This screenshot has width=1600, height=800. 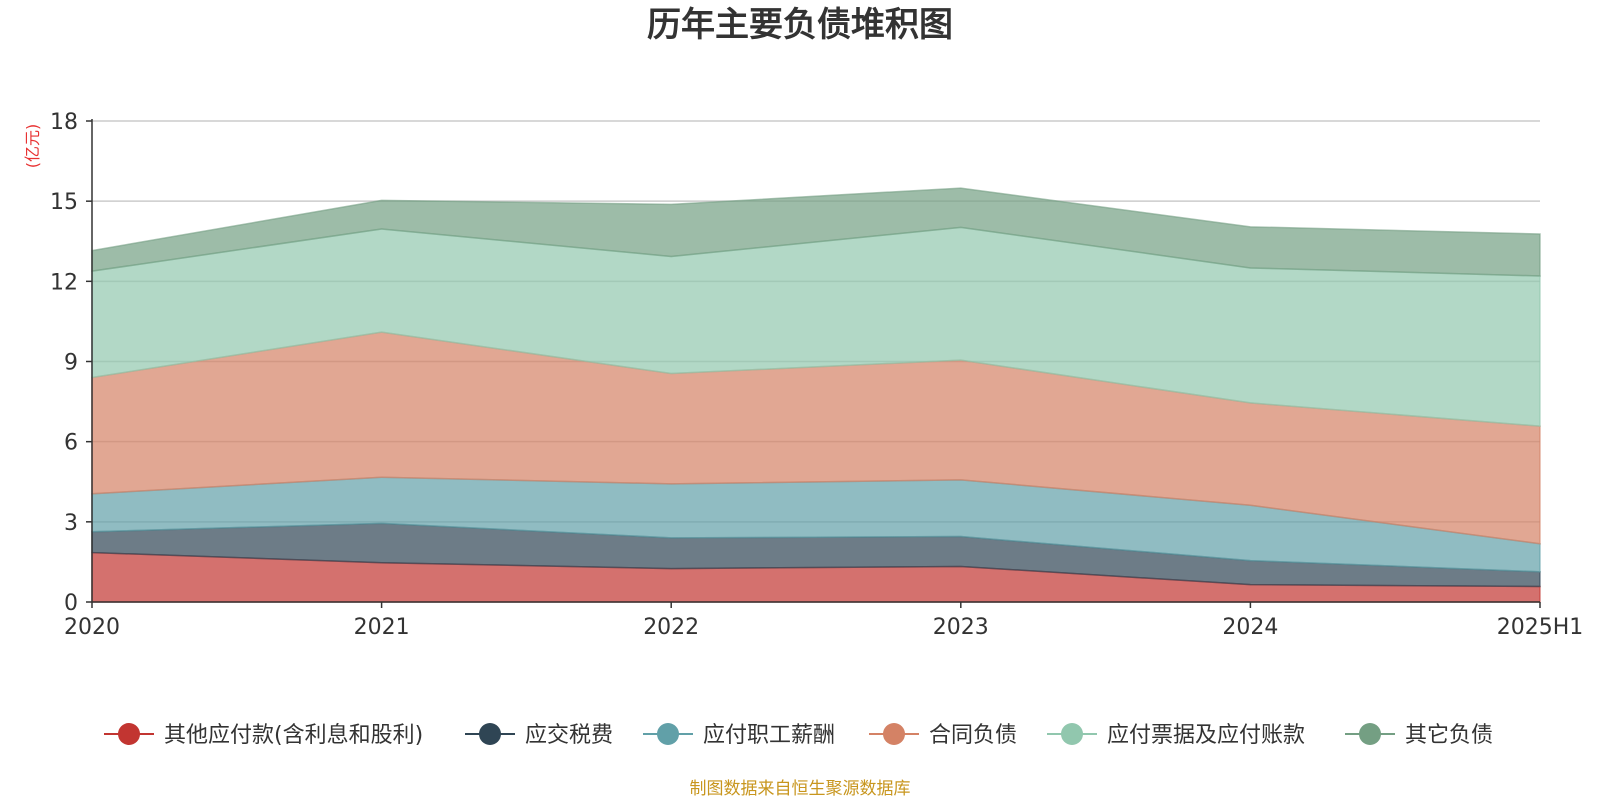 What do you see at coordinates (32, 146) in the screenshot?
I see `y-axis-unit-label: (亿元)` at bounding box center [32, 146].